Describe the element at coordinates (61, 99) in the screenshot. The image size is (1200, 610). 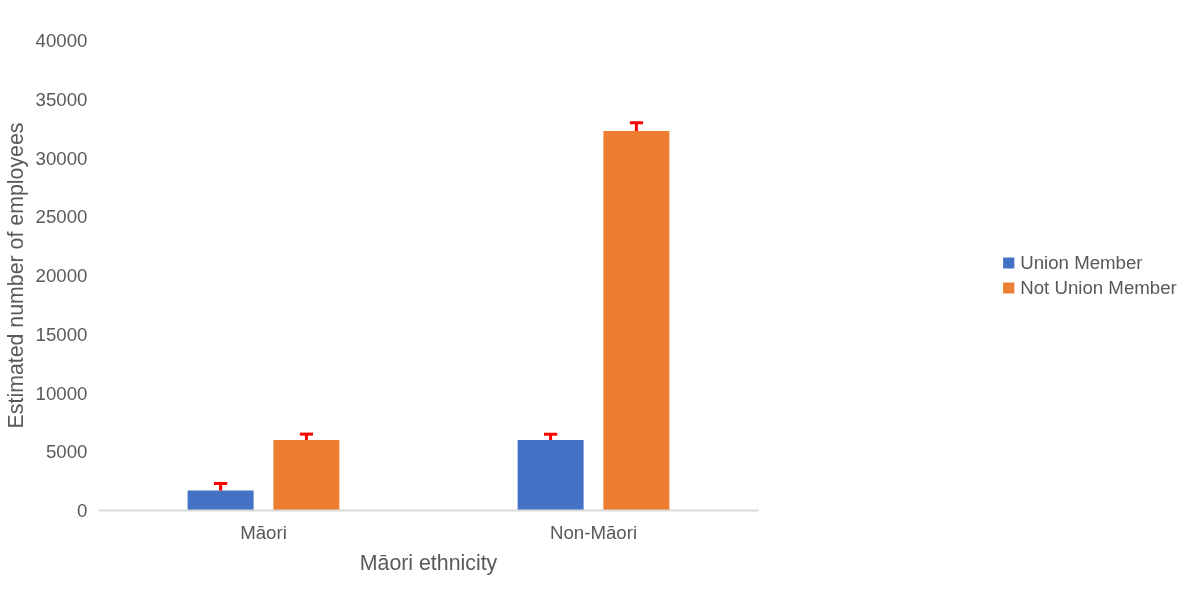
I see `y-tick-label: 35000` at that location.